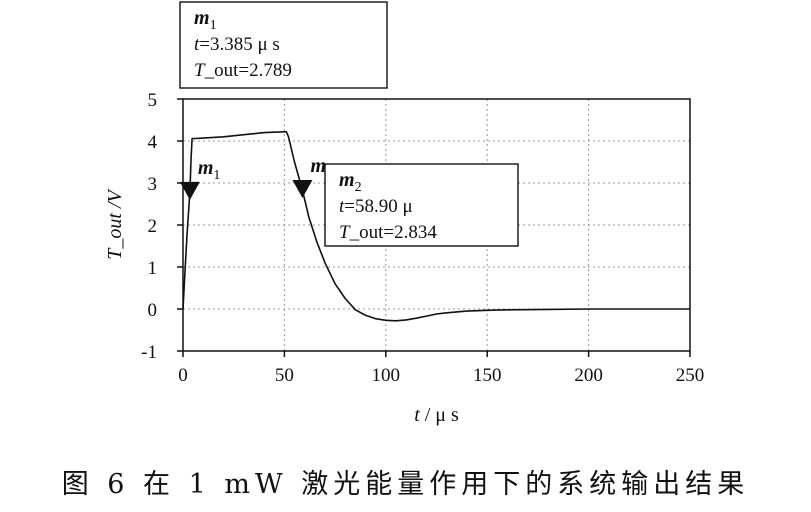 The width and height of the screenshot is (811, 512). I want to click on y-tick-label: -1, so click(149, 352).